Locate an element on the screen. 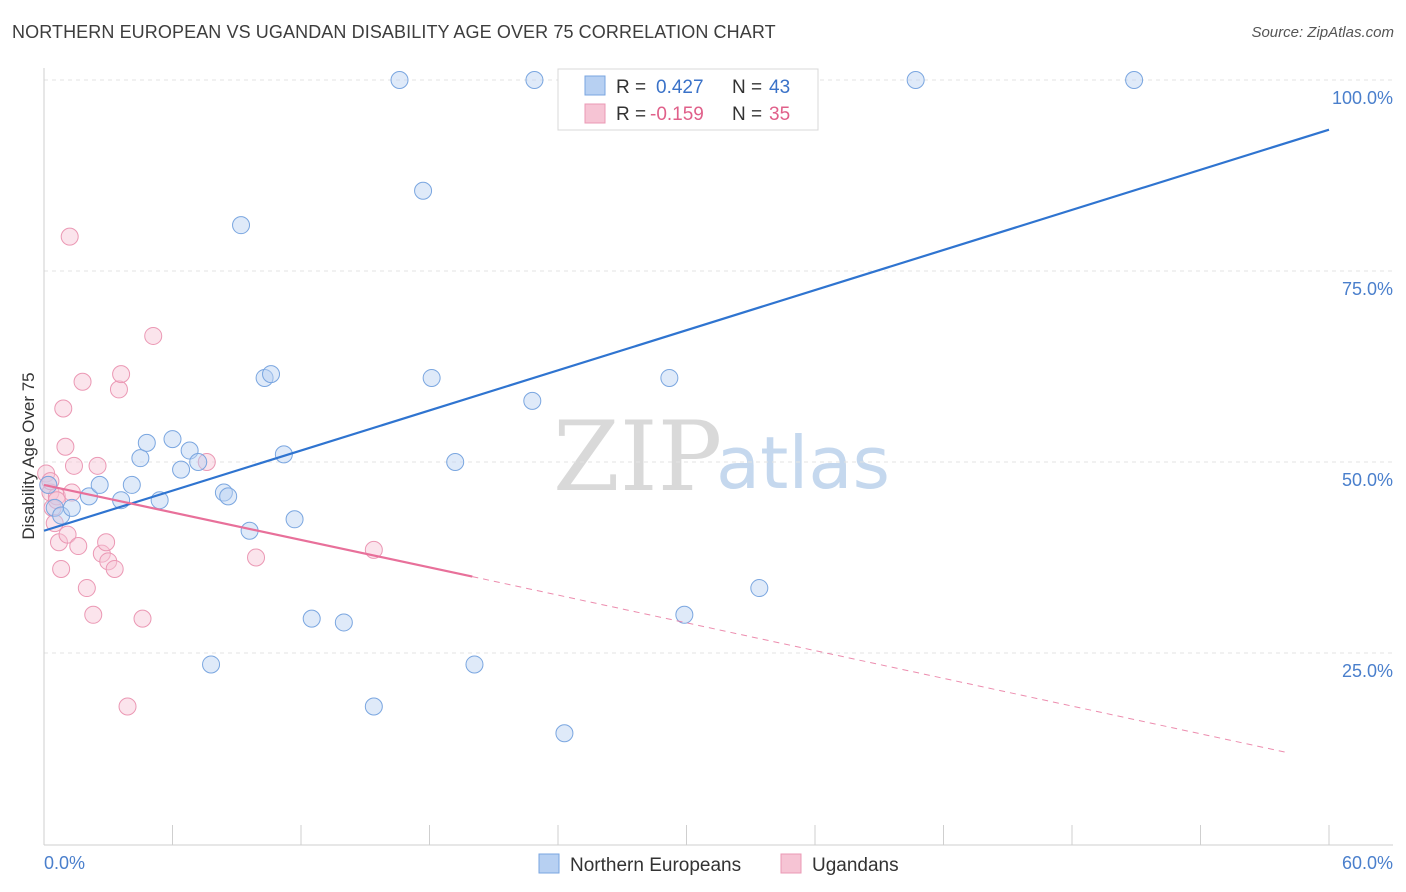 Image resolution: width=1406 pixels, height=892 pixels. source-credit: Source: ZipAtlas.com is located at coordinates (1322, 32).